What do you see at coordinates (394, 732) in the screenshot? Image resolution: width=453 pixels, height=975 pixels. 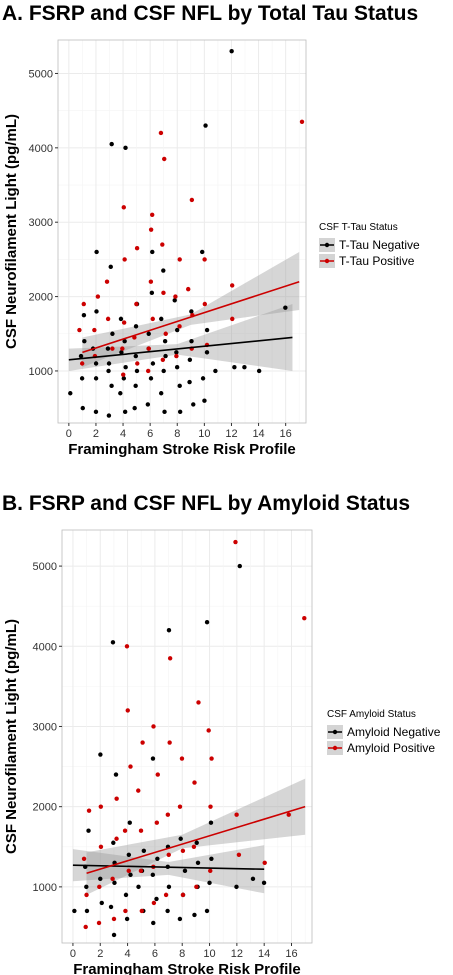 I see `legend-label: Amyloid Negative` at bounding box center [394, 732].